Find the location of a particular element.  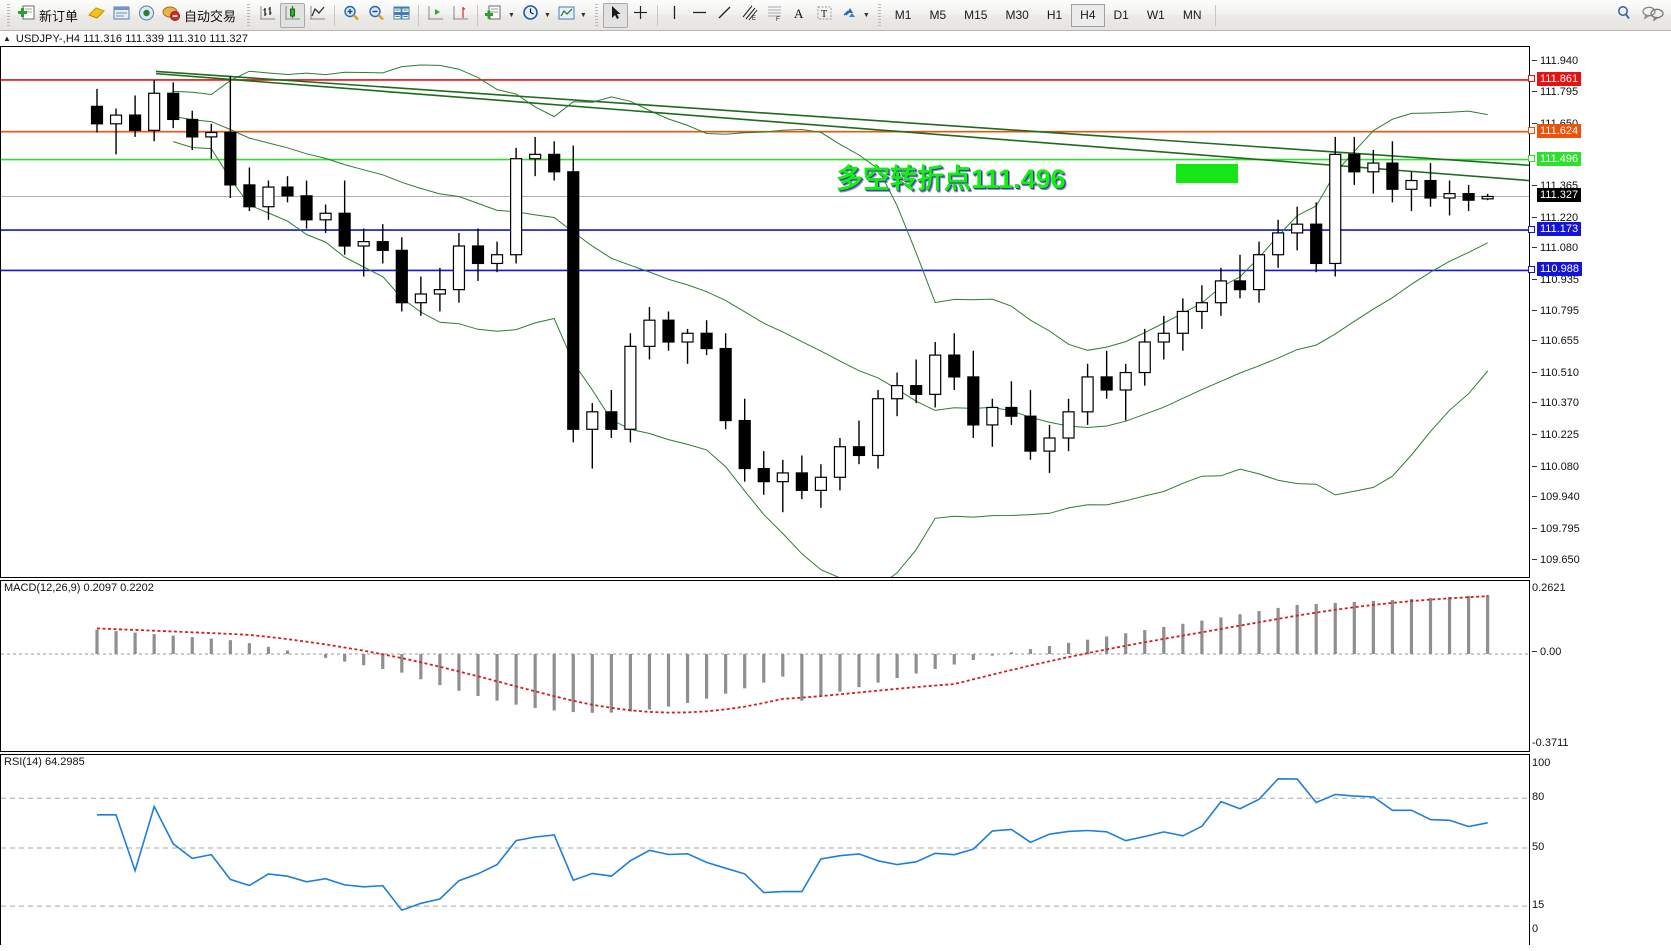

navigator-icon is located at coordinates (146, 15).